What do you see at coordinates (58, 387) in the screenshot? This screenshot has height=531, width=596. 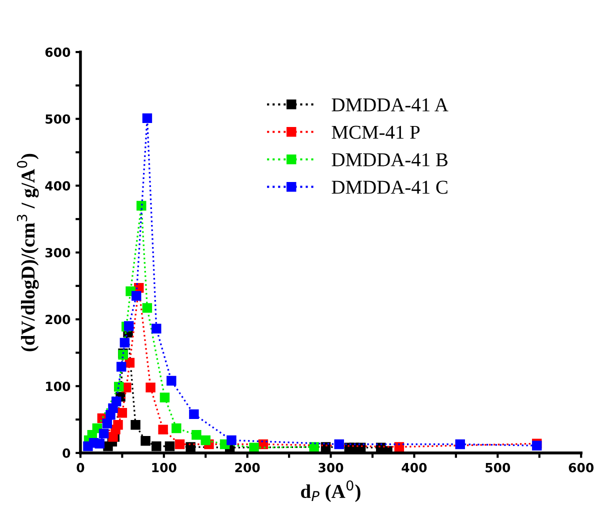 I see `y-tick-label: 100` at bounding box center [58, 387].